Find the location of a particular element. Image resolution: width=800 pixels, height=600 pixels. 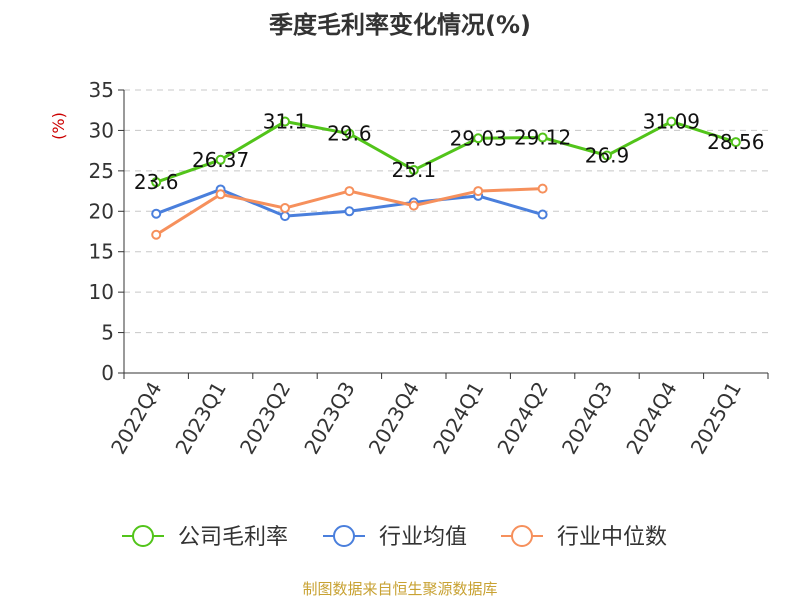

data-label: 28.56 is located at coordinates (735, 142).